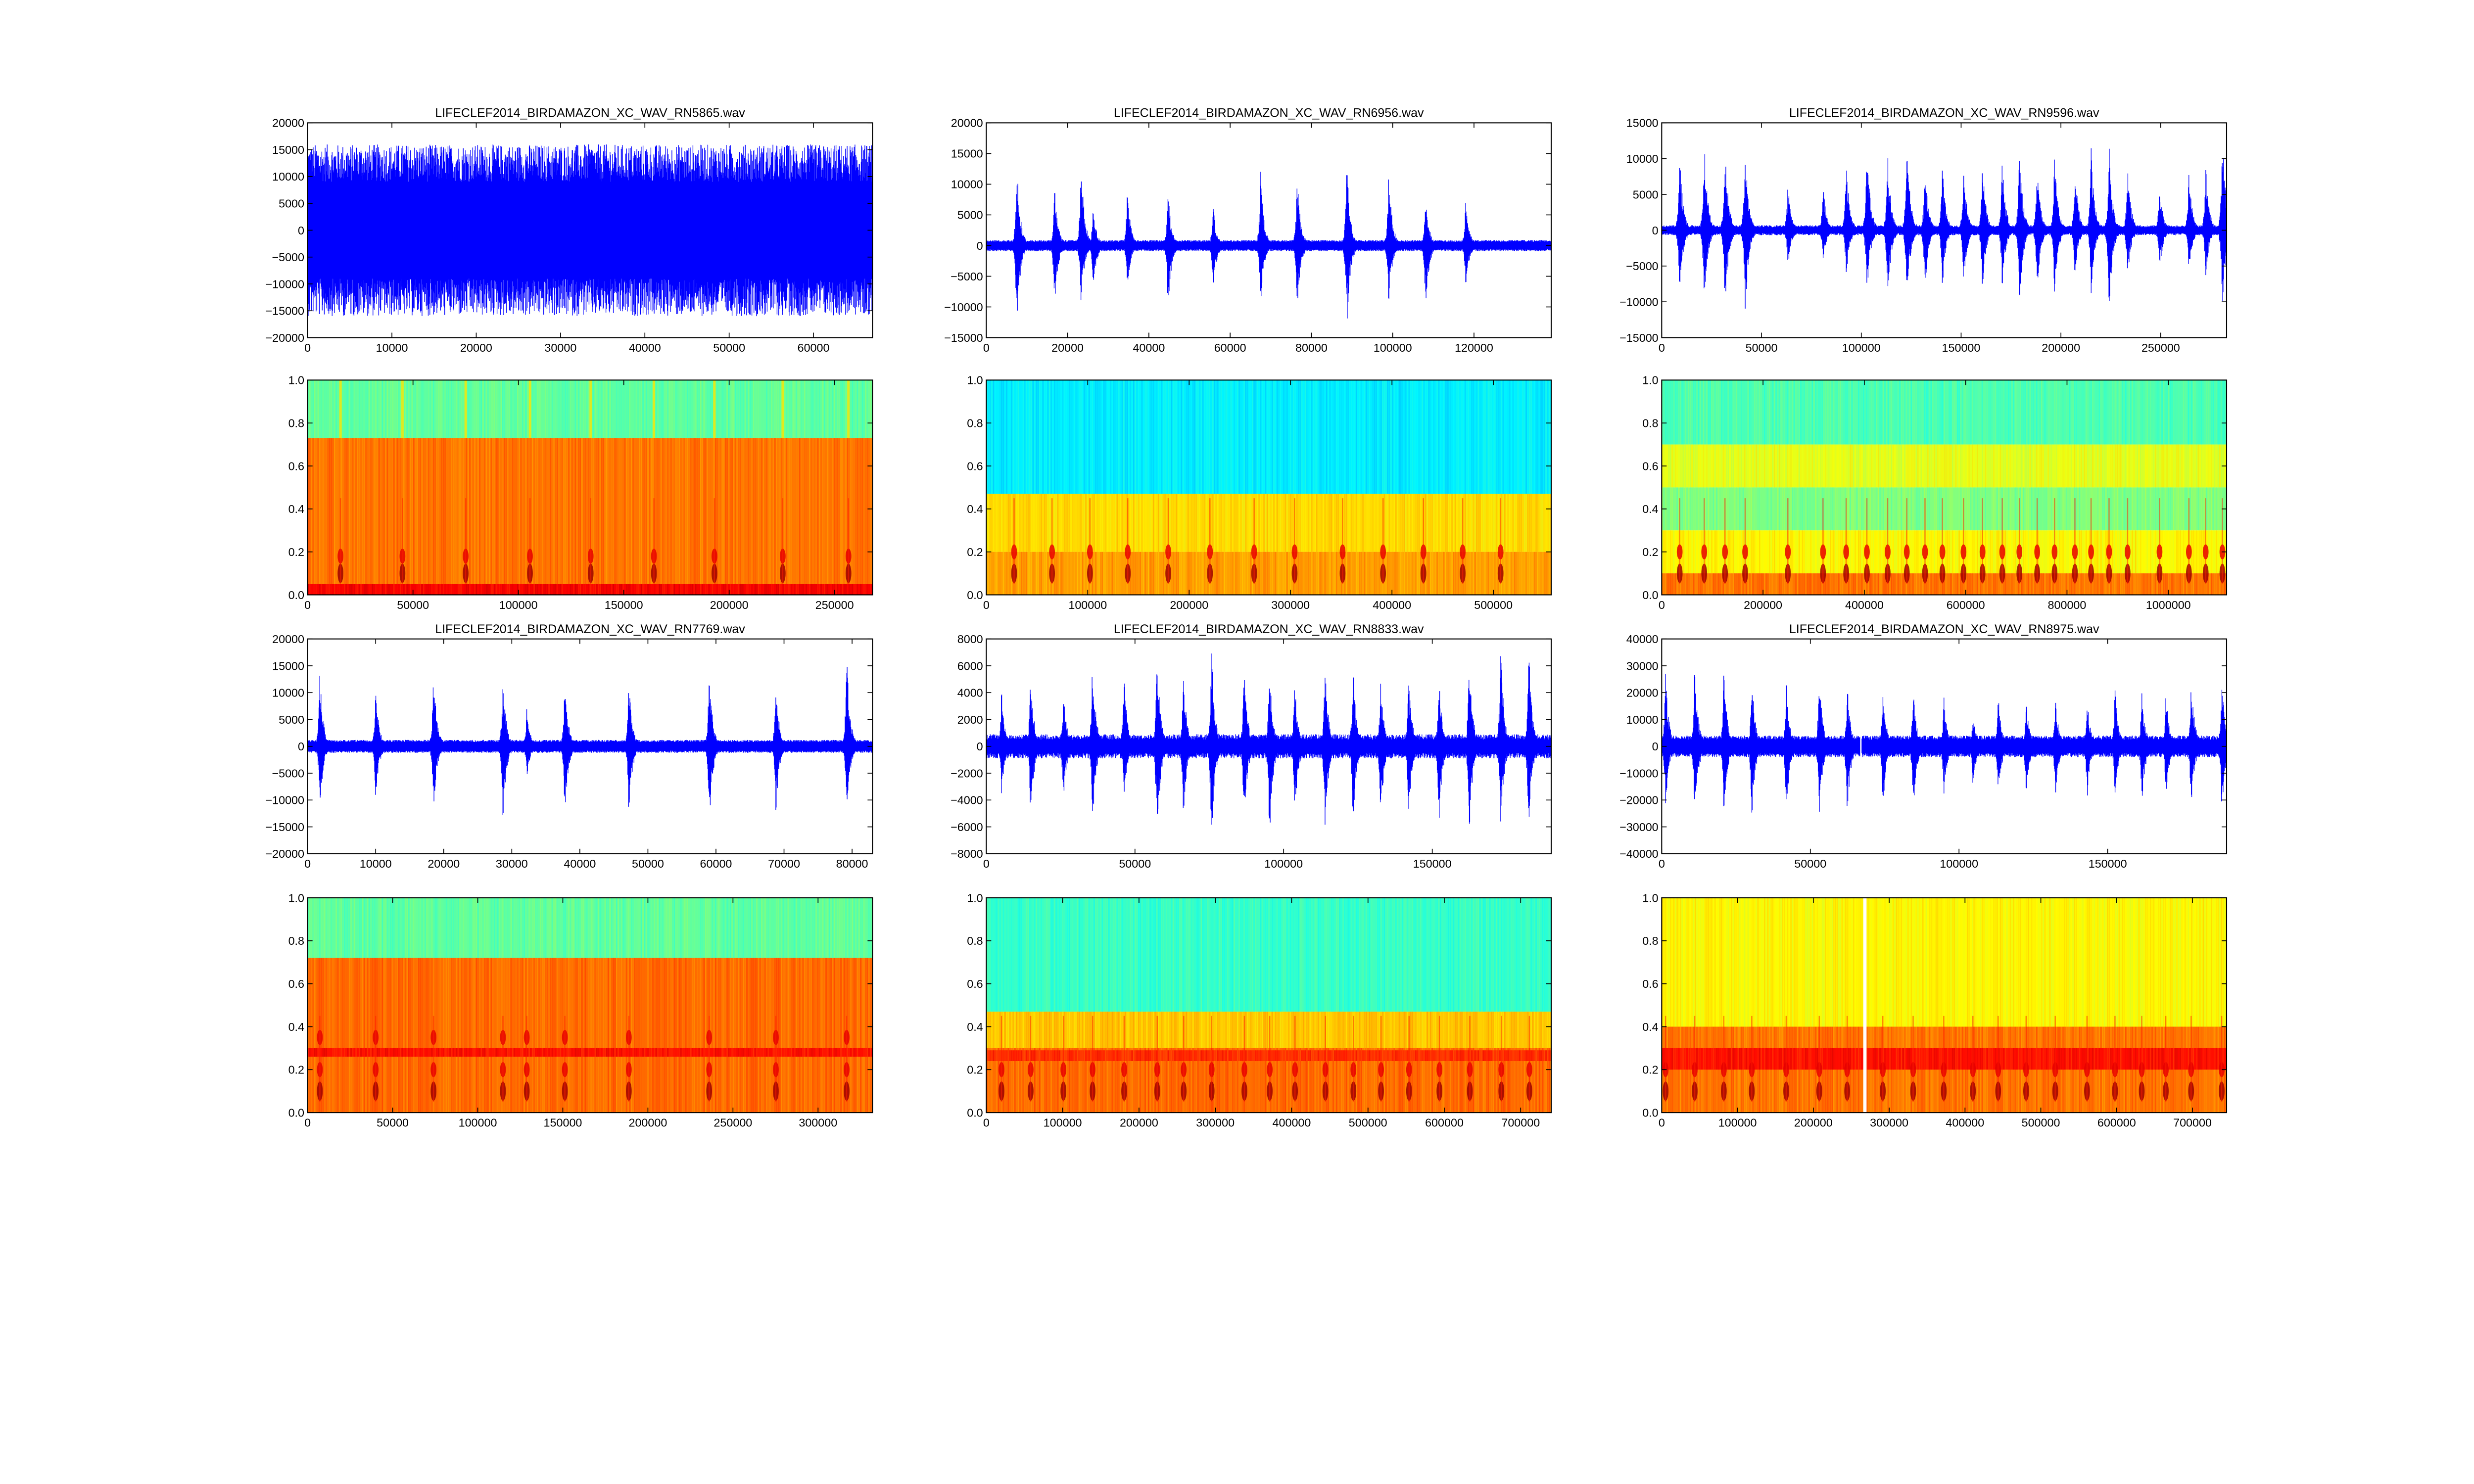  What do you see at coordinates (285, 800) in the screenshot?
I see `y-tick-label: −10000` at bounding box center [285, 800].